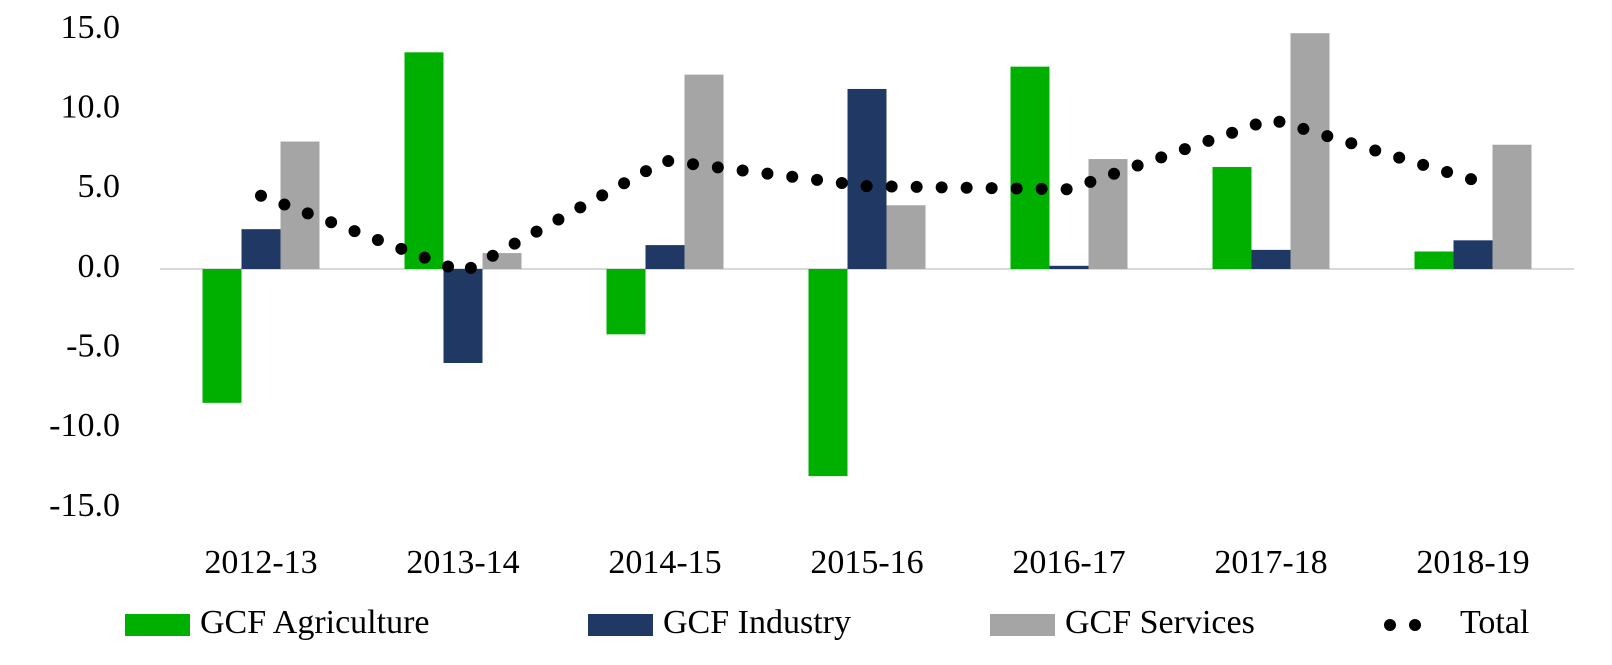  What do you see at coordinates (84, 505) in the screenshot?
I see `y-tick-label: -15.0` at bounding box center [84, 505].